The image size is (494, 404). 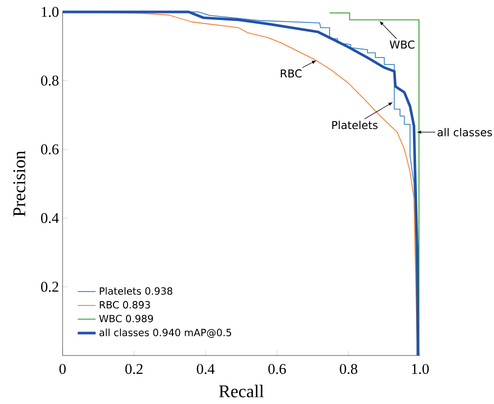 What do you see at coordinates (355, 125) in the screenshot?
I see `annotation: Platelets` at bounding box center [355, 125].